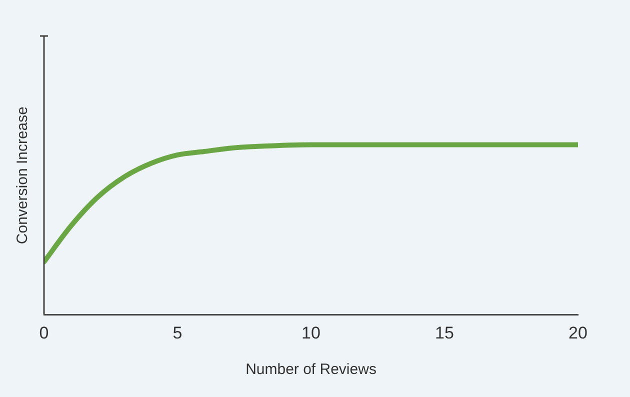  I want to click on x-tick-label: 0, so click(44, 332).